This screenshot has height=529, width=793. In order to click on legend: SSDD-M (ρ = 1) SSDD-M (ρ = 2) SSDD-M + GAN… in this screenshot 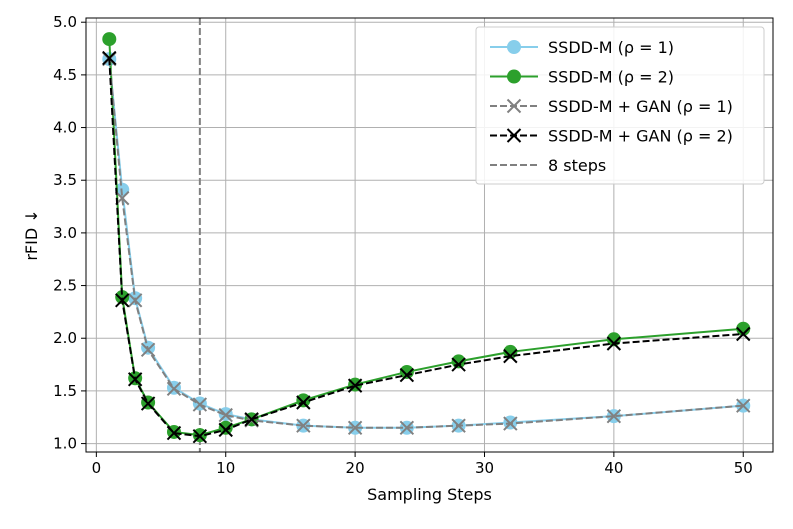, I will do `click(620, 105)`.